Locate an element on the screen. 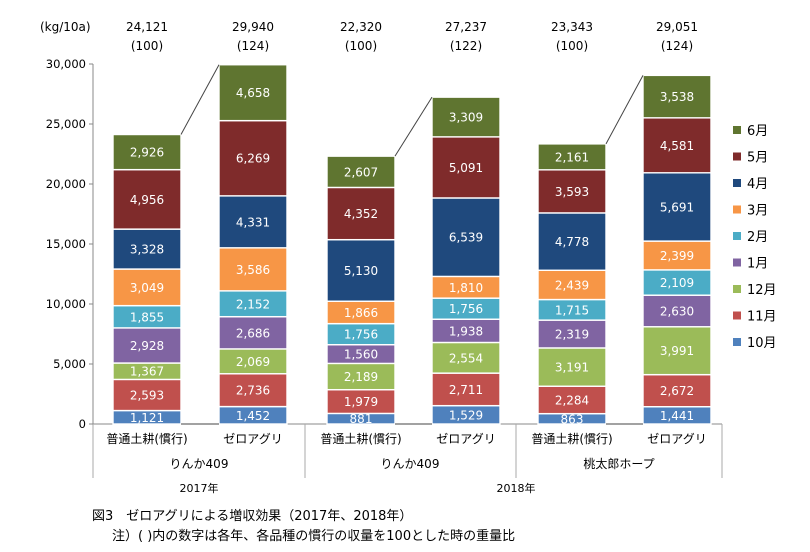  bar-value-label: 6,269 is located at coordinates (253, 159).